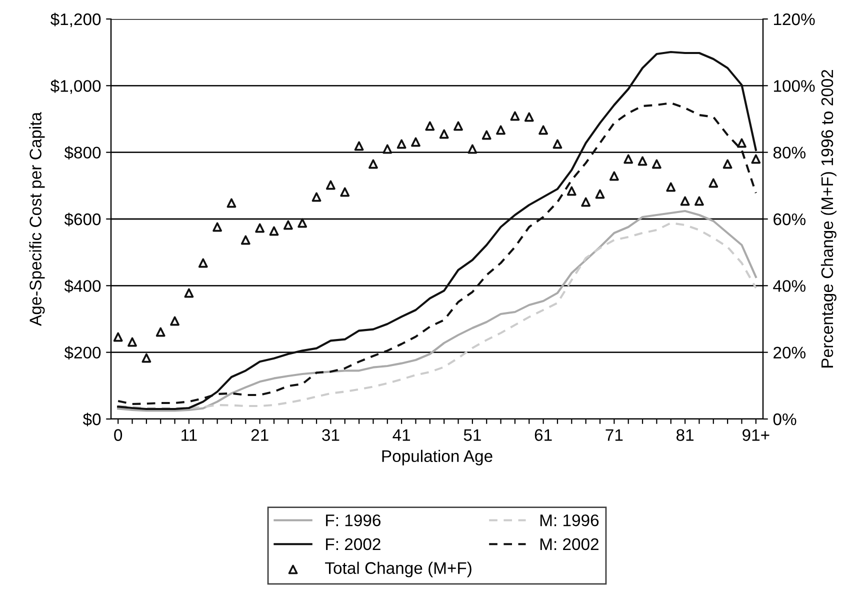 This screenshot has height=606, width=861. Describe the element at coordinates (569, 520) in the screenshot. I see `legend-label: M: 1996` at that location.